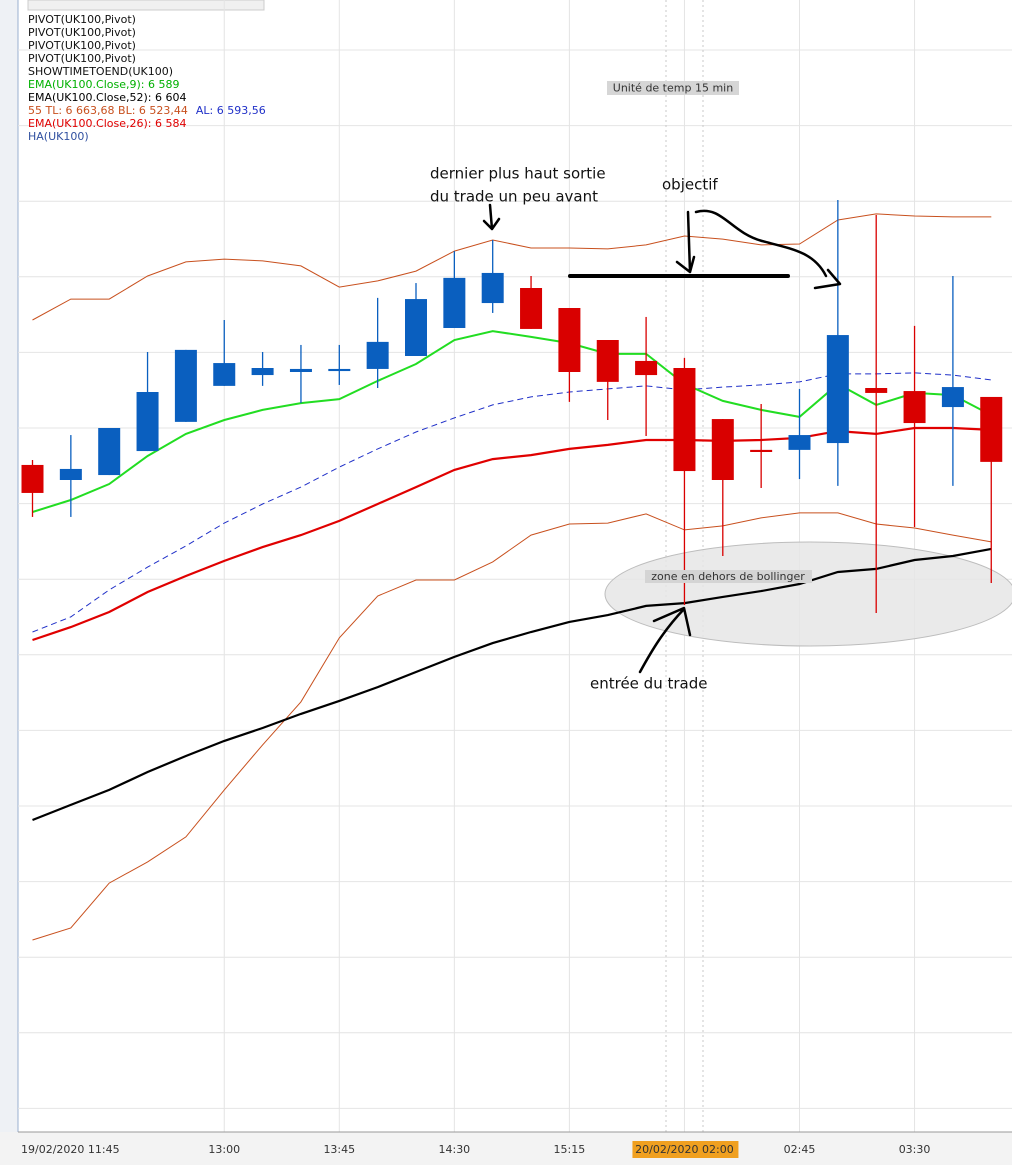  I want to click on title-box, so click(673, 88).